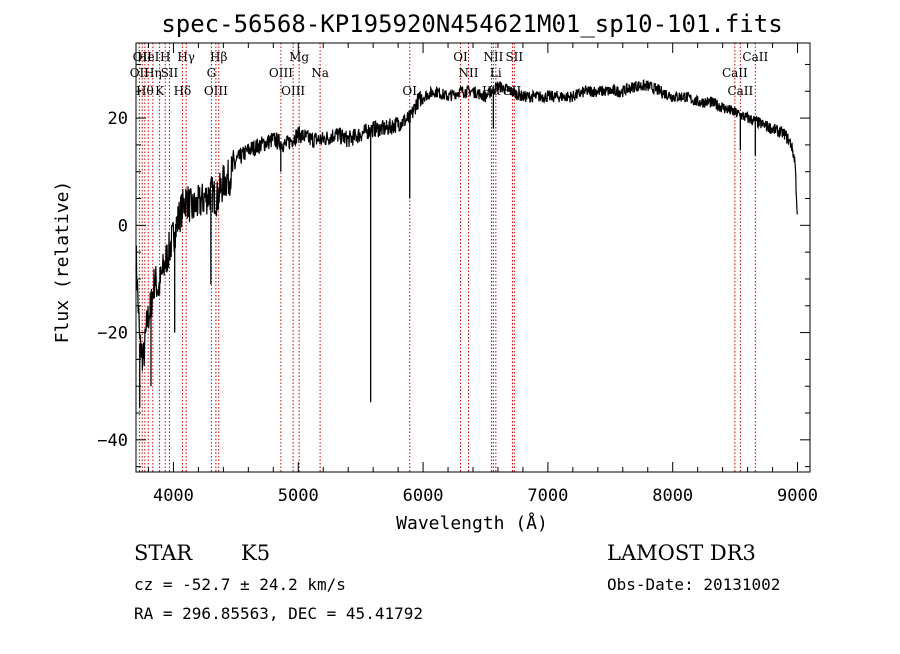 This screenshot has width=900, height=654. Describe the element at coordinates (212, 73) in the screenshot. I see `spectral-line-label: G` at that location.